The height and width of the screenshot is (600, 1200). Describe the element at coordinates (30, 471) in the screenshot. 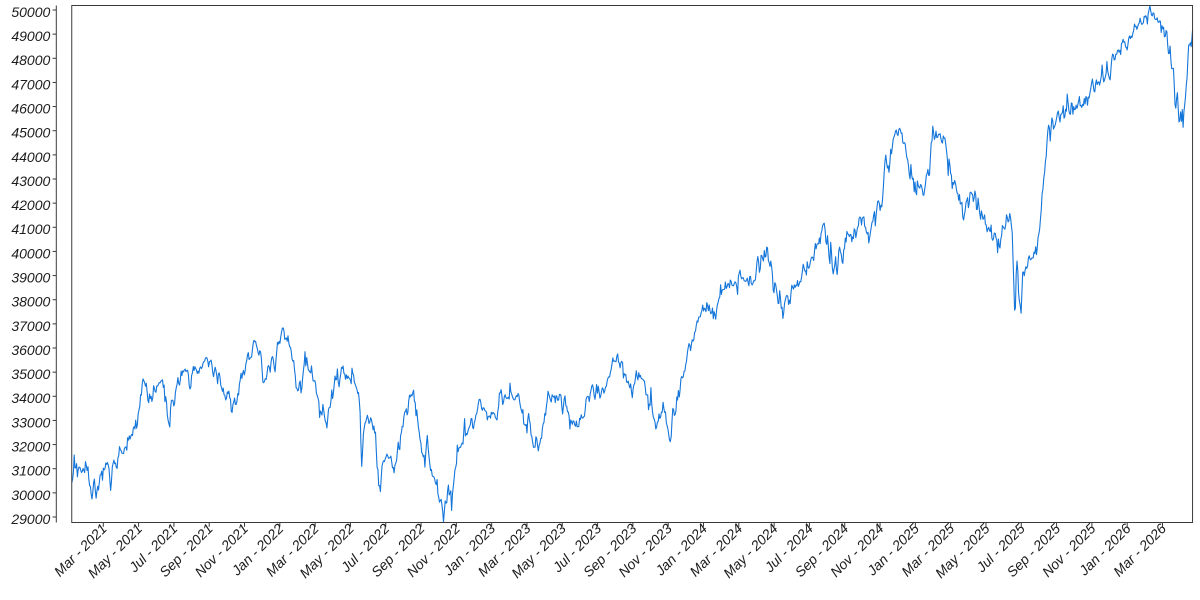

I see `svg-text: 31000` at that location.